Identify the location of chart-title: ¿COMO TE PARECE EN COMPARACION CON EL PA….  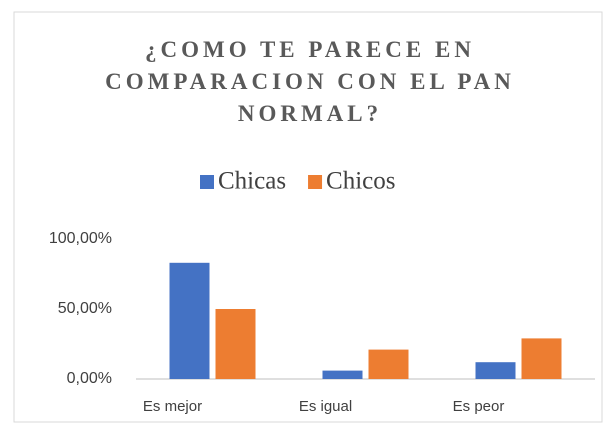
(310, 81).